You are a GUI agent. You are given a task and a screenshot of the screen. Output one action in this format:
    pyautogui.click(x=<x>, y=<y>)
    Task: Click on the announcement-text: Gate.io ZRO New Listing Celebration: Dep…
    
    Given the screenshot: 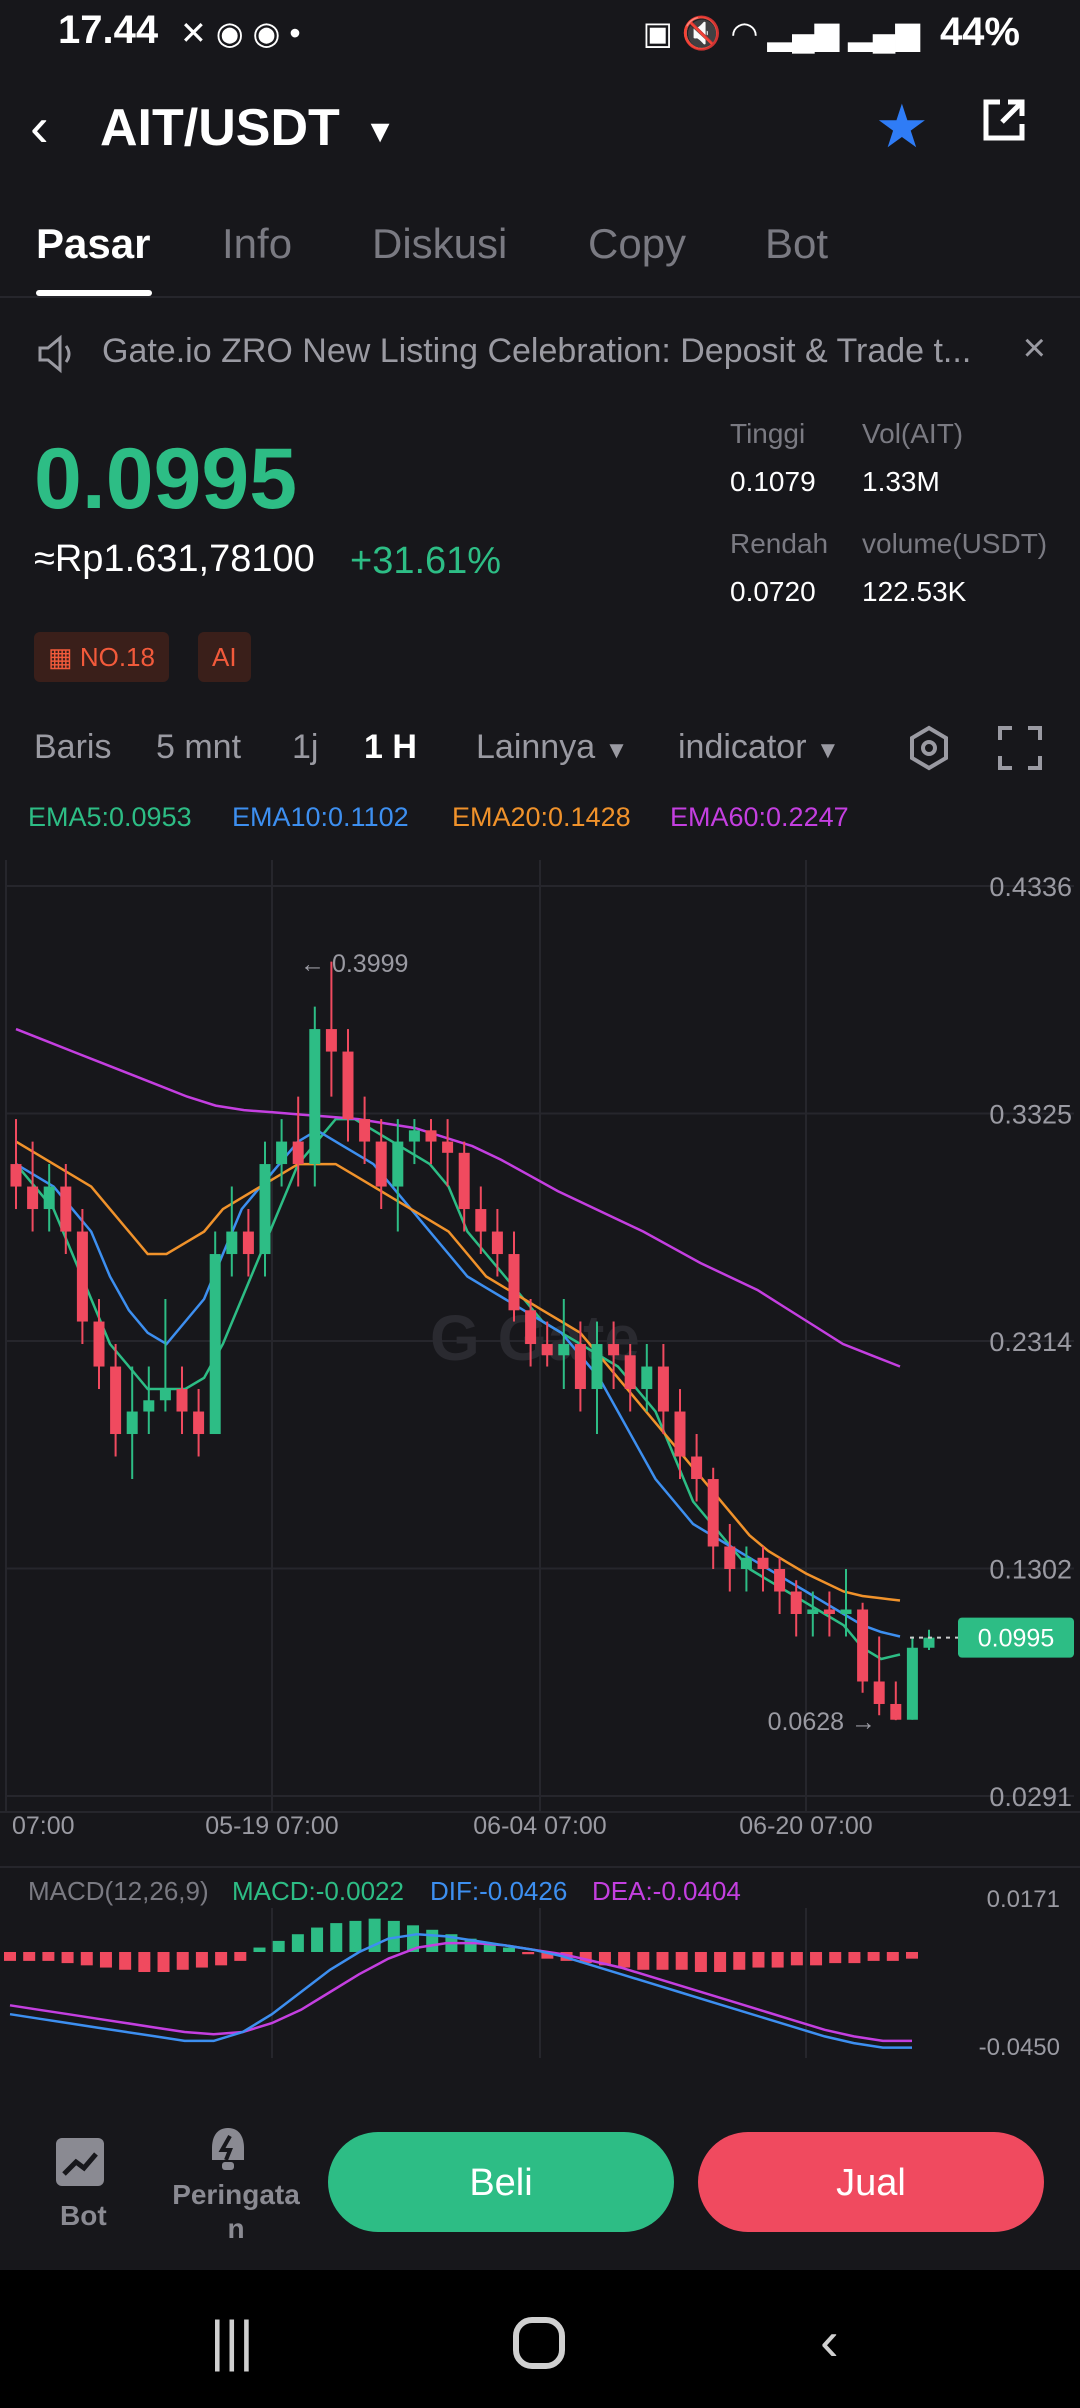 What is the action you would take?
    pyautogui.click(x=537, y=351)
    